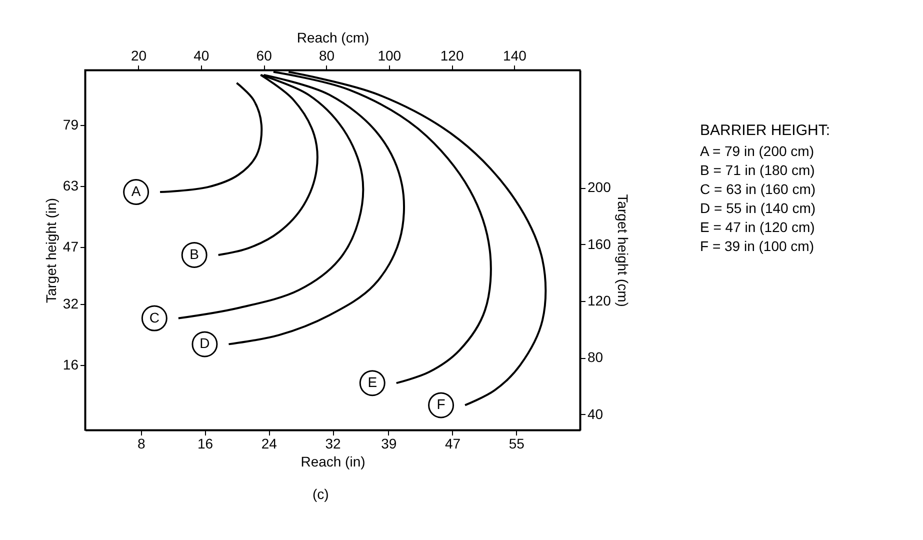  I want to click on x2-tick-label: 60, so click(264, 56).